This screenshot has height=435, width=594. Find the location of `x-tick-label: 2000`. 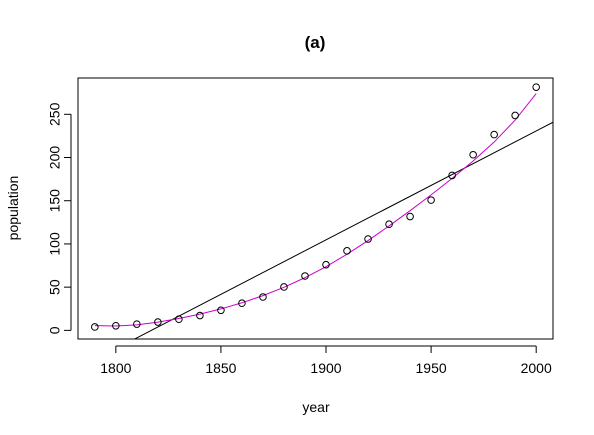

x-tick-label: 2000 is located at coordinates (536, 368).